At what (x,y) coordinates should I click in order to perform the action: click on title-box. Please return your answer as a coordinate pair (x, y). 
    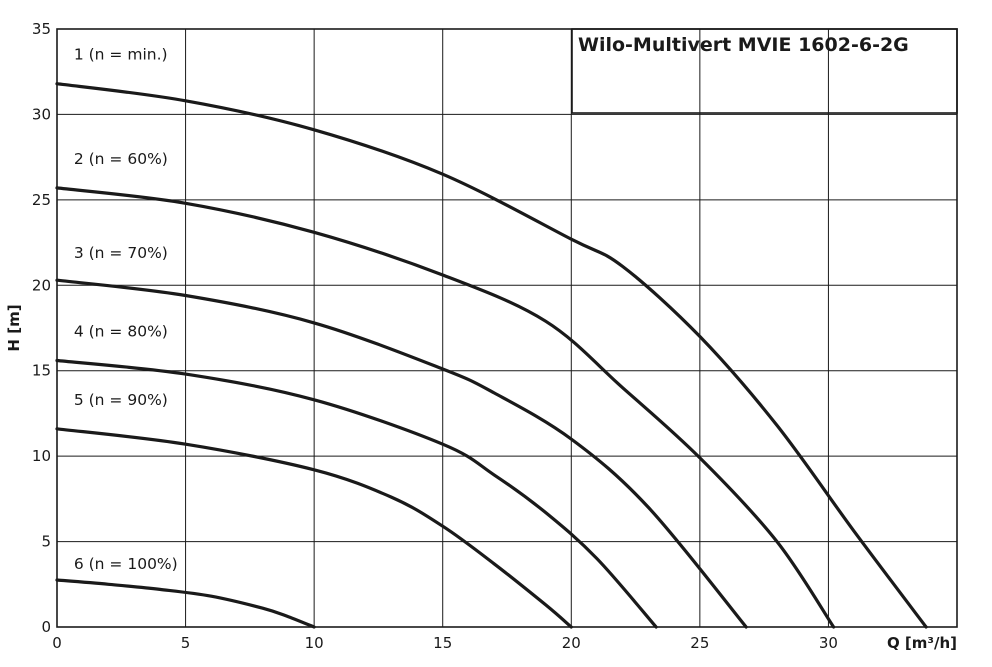
    Looking at the image, I should click on (764, 71).